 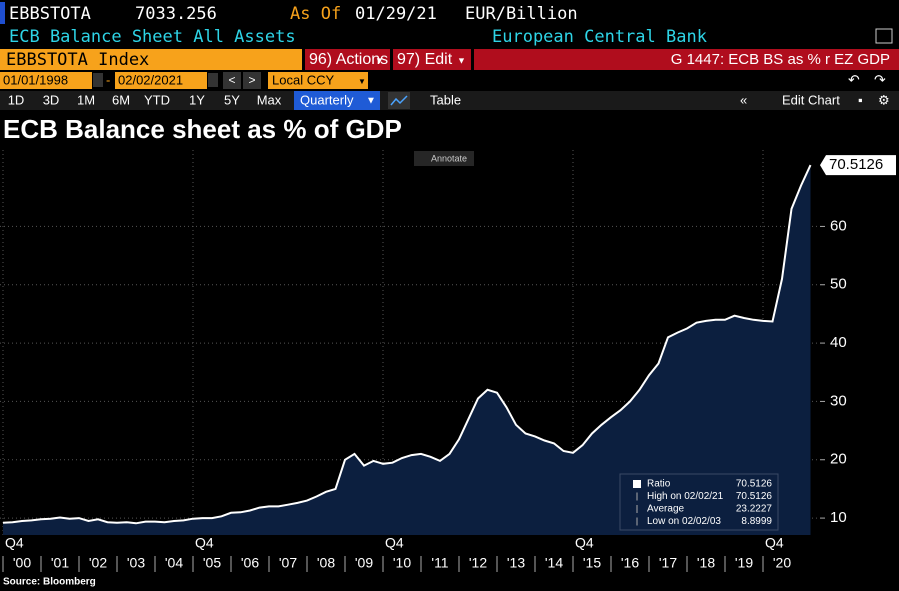 What do you see at coordinates (197, 99) in the screenshot?
I see `range-button: 1Y` at bounding box center [197, 99].